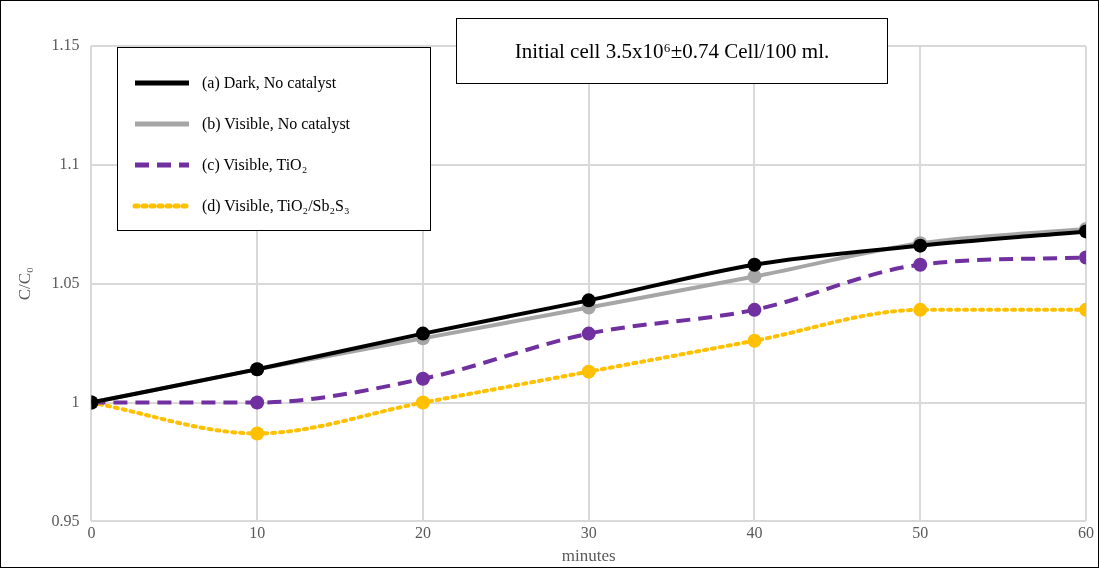  I want to click on x-tick-label: 50, so click(920, 533).